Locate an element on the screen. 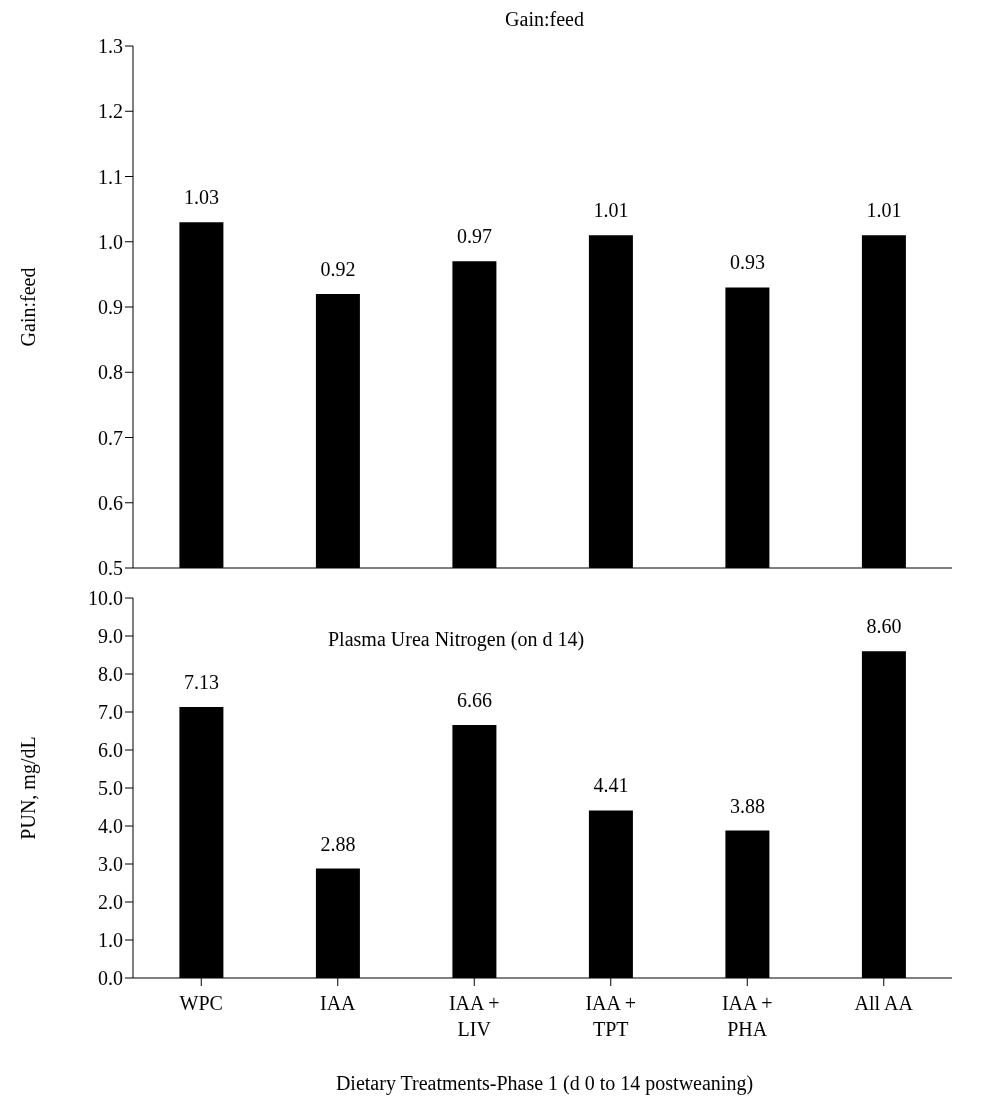  data-label: 6.66 is located at coordinates (474, 699).